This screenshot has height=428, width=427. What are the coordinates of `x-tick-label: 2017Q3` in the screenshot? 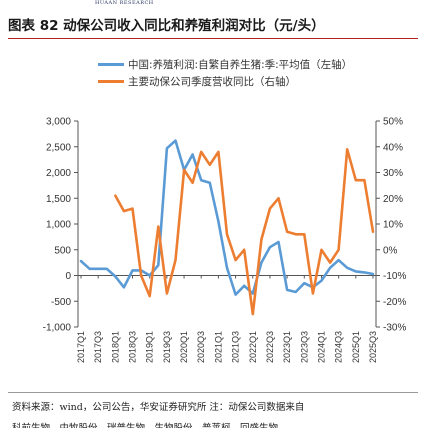 It's located at (98, 347).